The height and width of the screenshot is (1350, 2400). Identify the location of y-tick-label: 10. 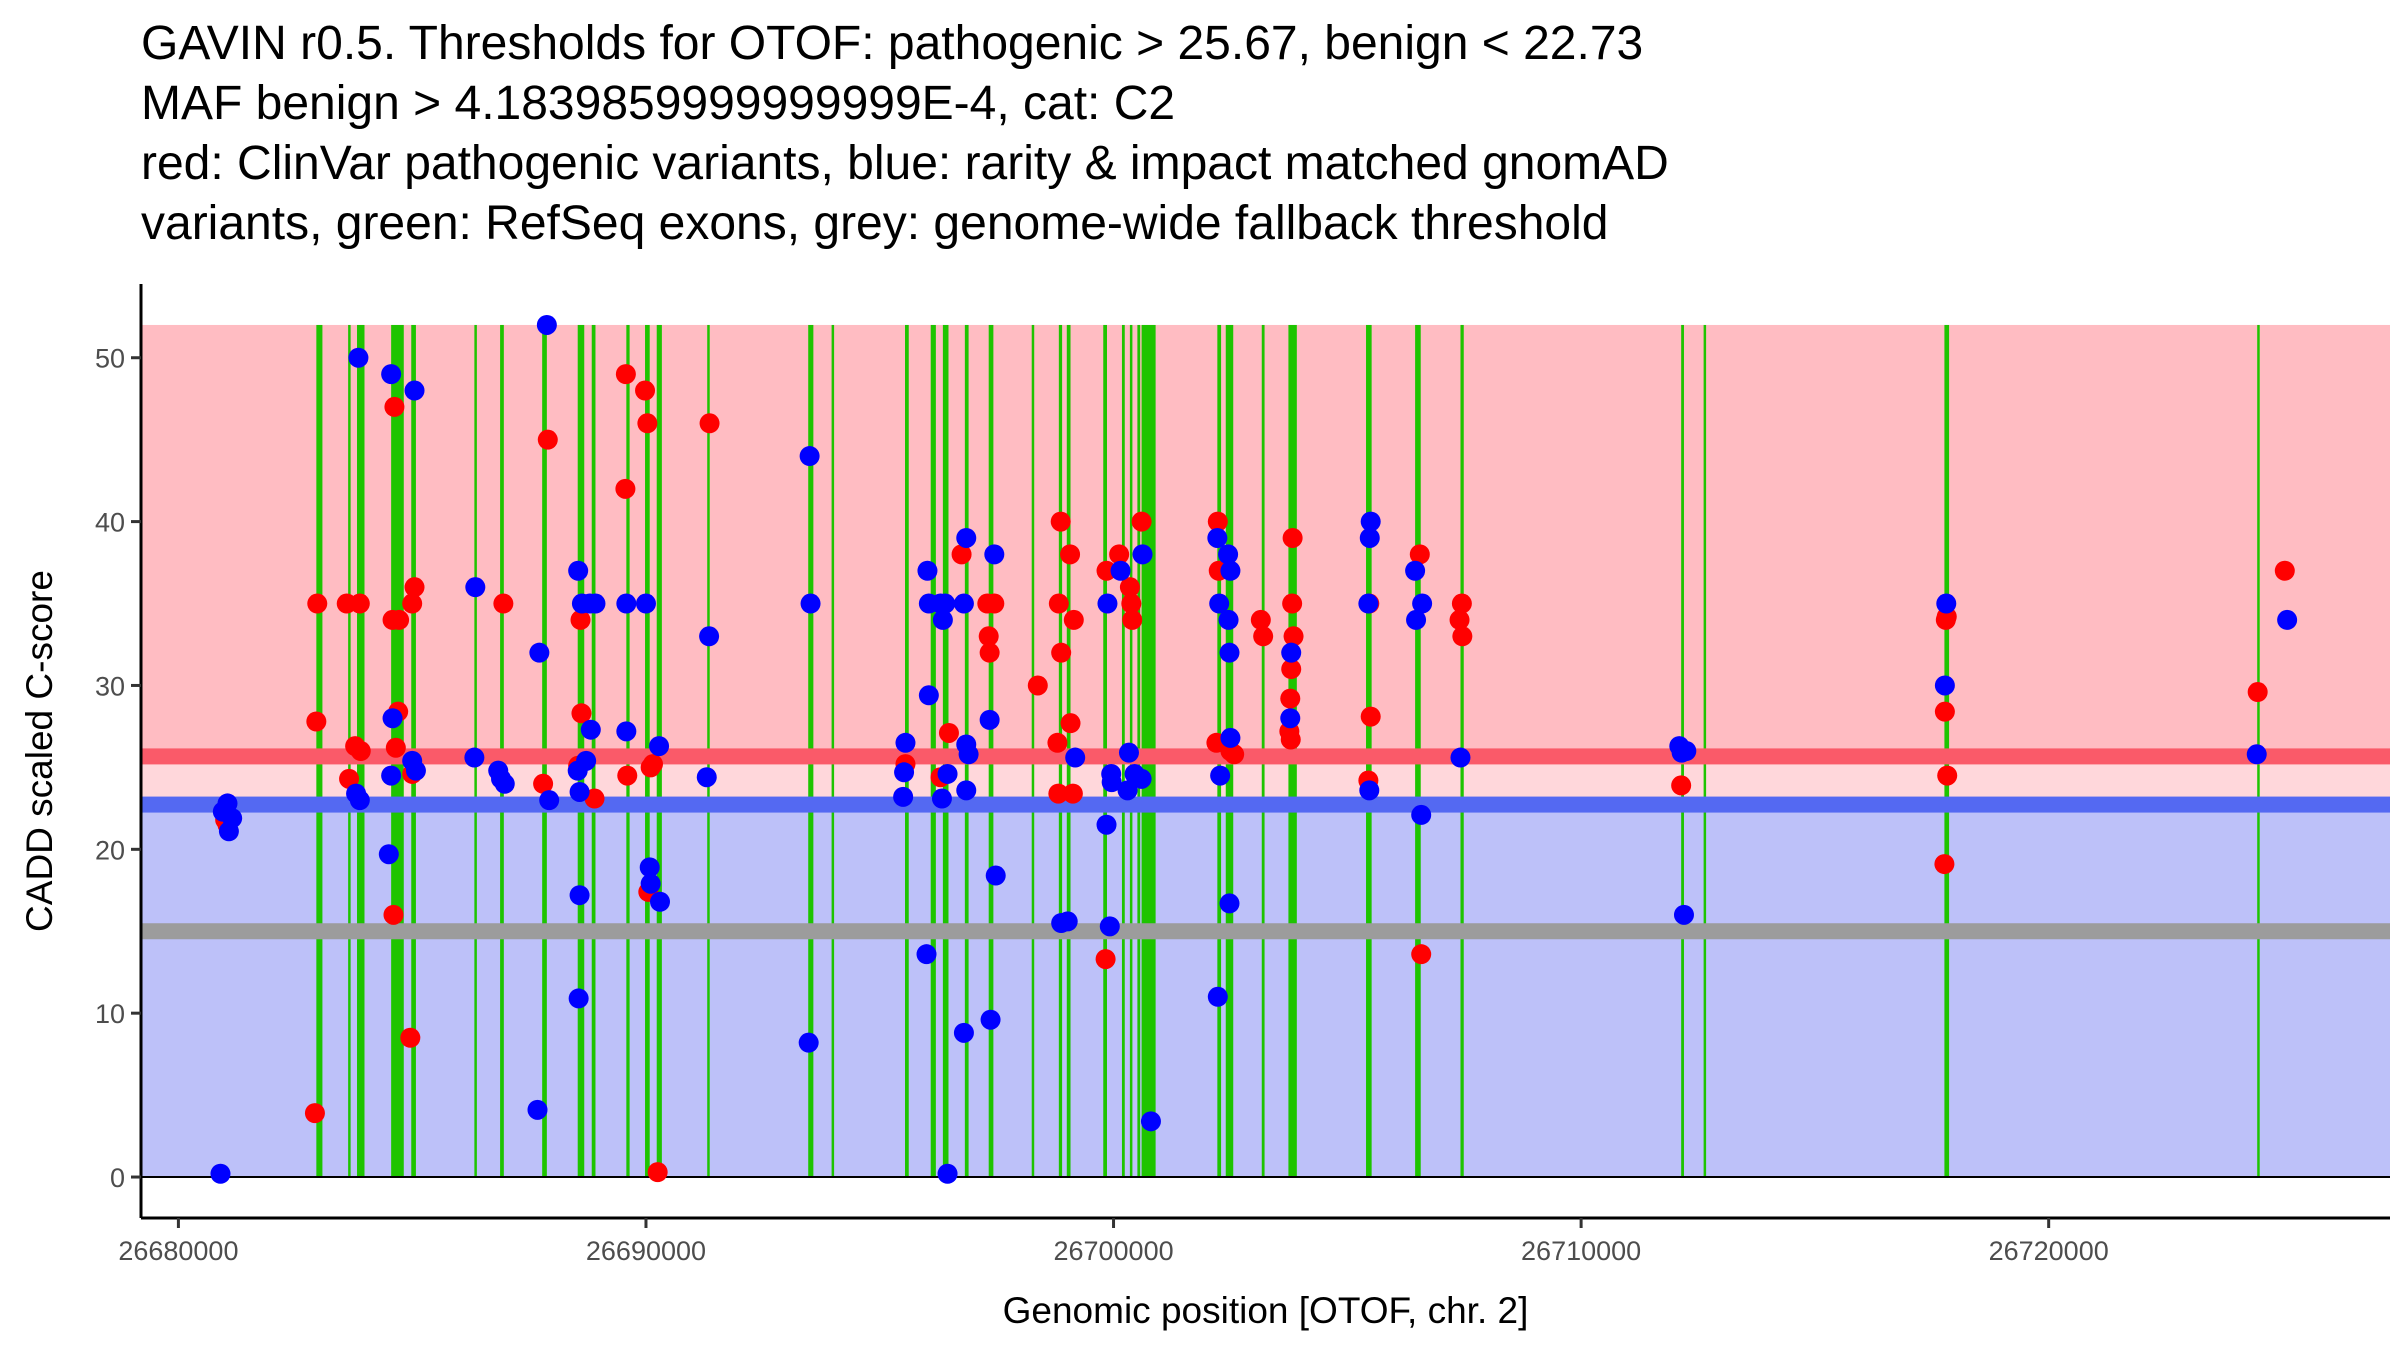
(110, 1014).